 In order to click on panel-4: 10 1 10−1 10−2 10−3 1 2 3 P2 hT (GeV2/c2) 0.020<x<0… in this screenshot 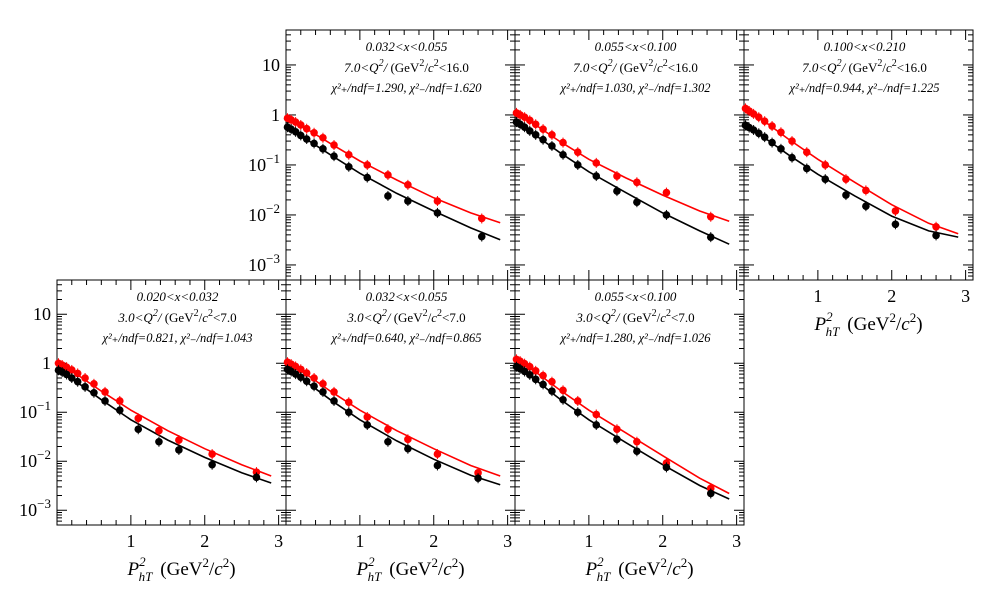, I will do `click(153, 431)`.